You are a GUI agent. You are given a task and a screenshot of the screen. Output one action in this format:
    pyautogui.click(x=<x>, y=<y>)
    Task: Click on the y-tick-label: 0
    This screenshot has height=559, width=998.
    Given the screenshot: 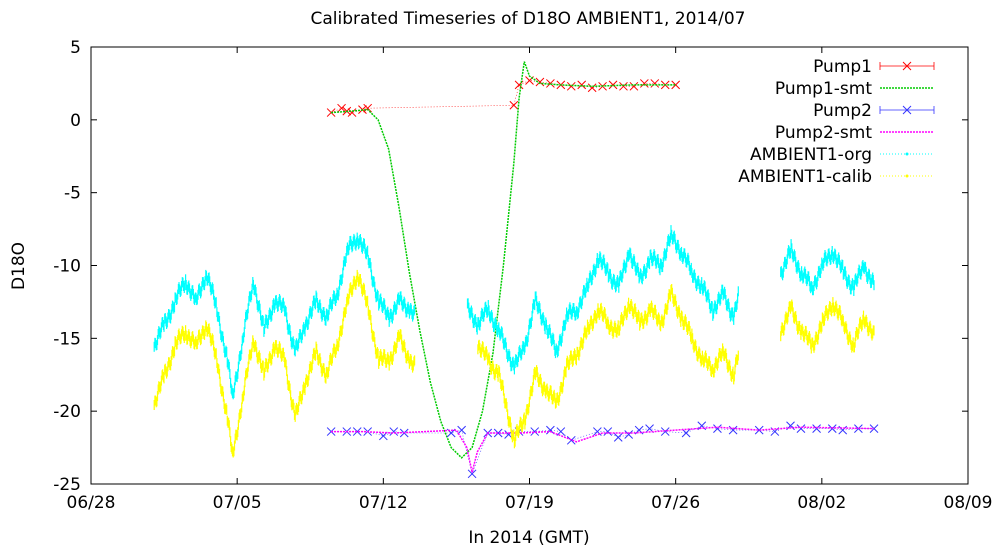 What is the action you would take?
    pyautogui.click(x=75, y=121)
    